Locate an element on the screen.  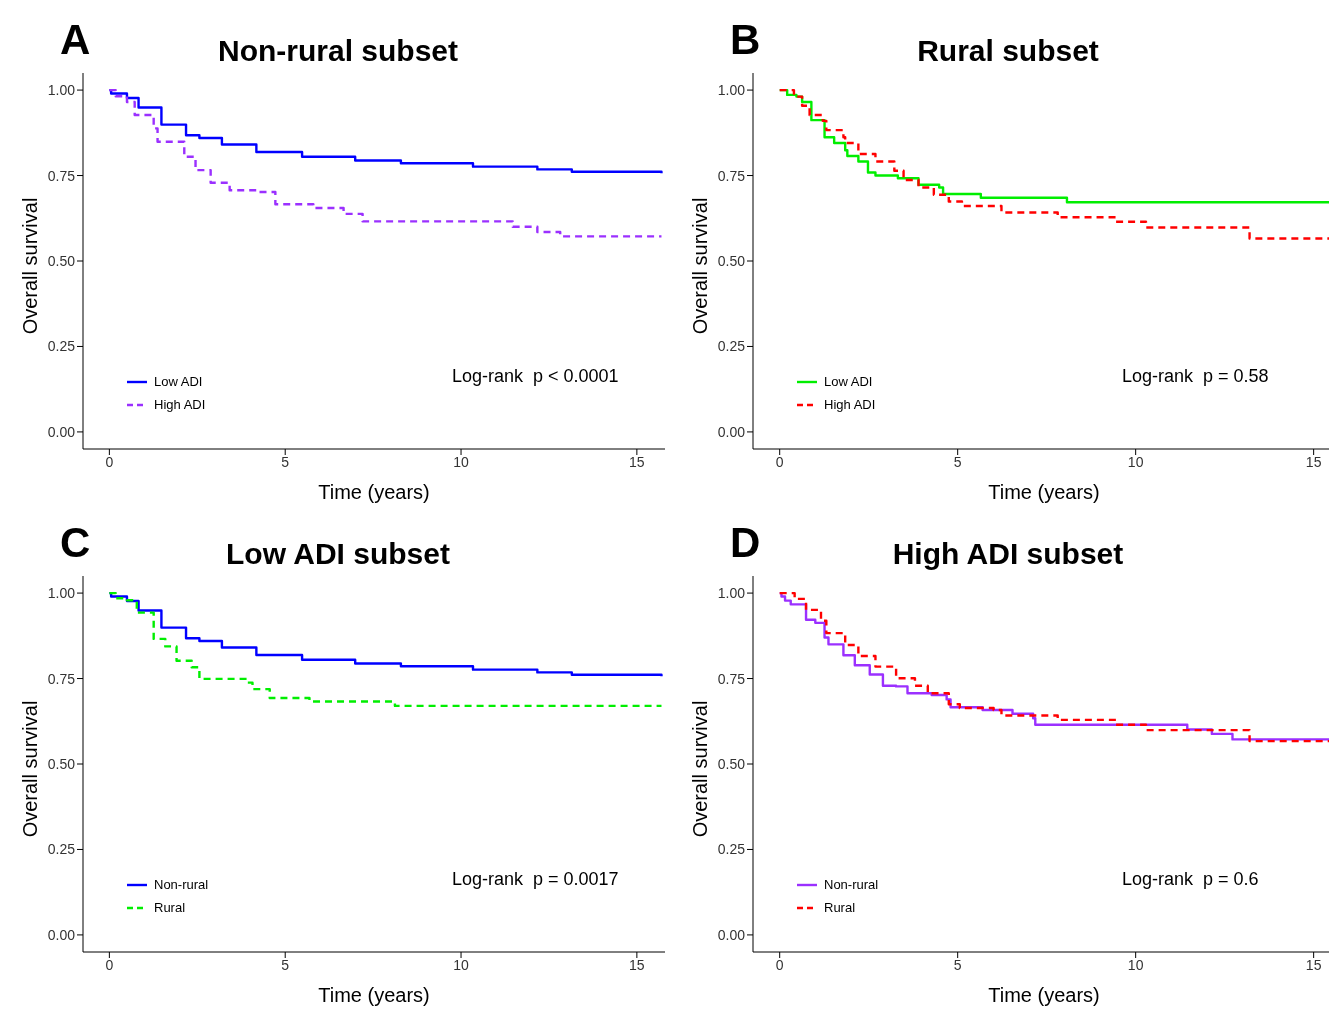
annotation: Log-rank p = 0.0017 is located at coordinates (535, 879).